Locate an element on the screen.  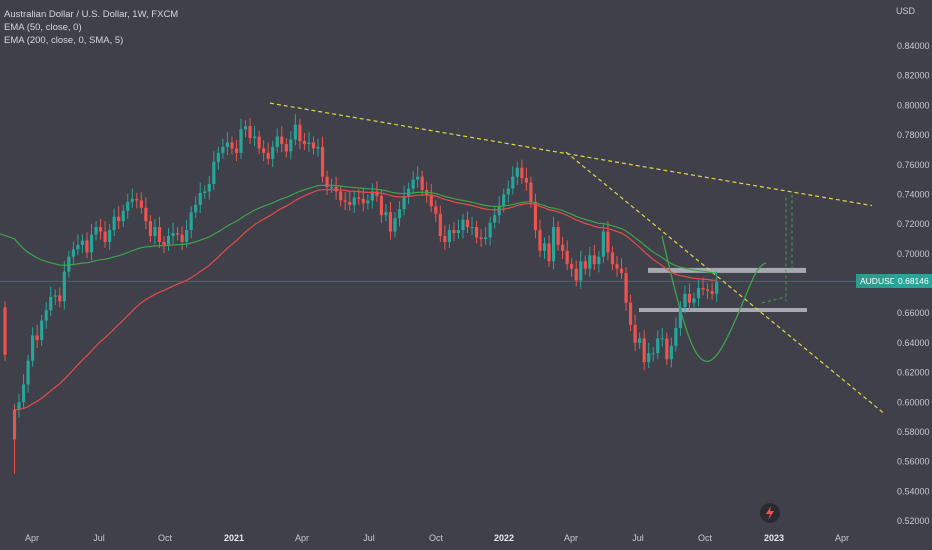
ema200-line is located at coordinates (358, 229).